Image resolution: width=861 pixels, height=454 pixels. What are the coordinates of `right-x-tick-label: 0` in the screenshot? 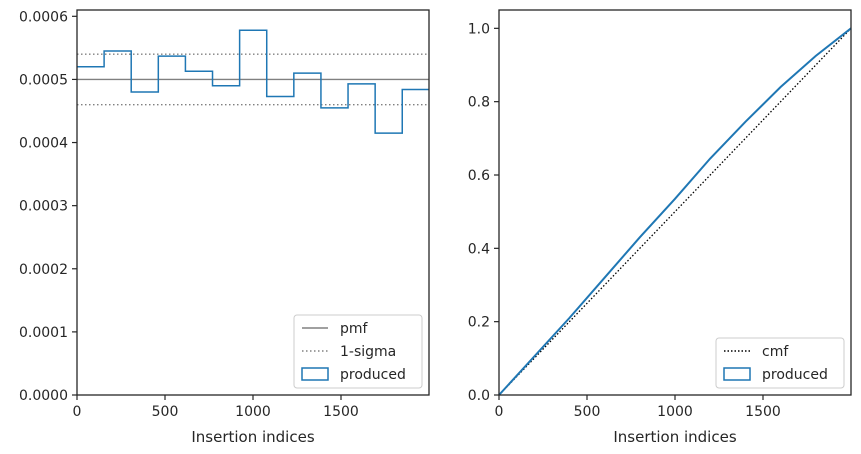 It's located at (499, 412).